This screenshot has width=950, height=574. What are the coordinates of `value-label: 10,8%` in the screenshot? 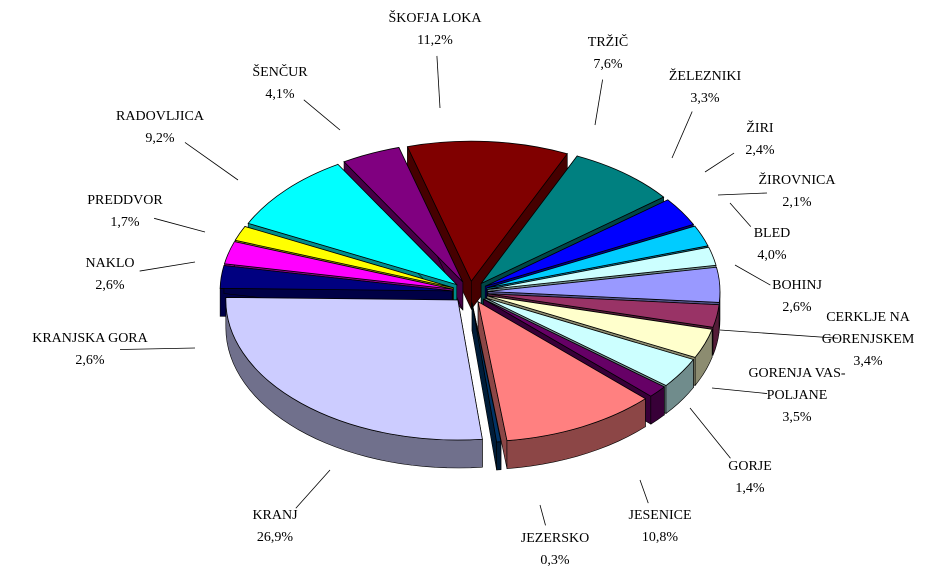 It's located at (660, 537).